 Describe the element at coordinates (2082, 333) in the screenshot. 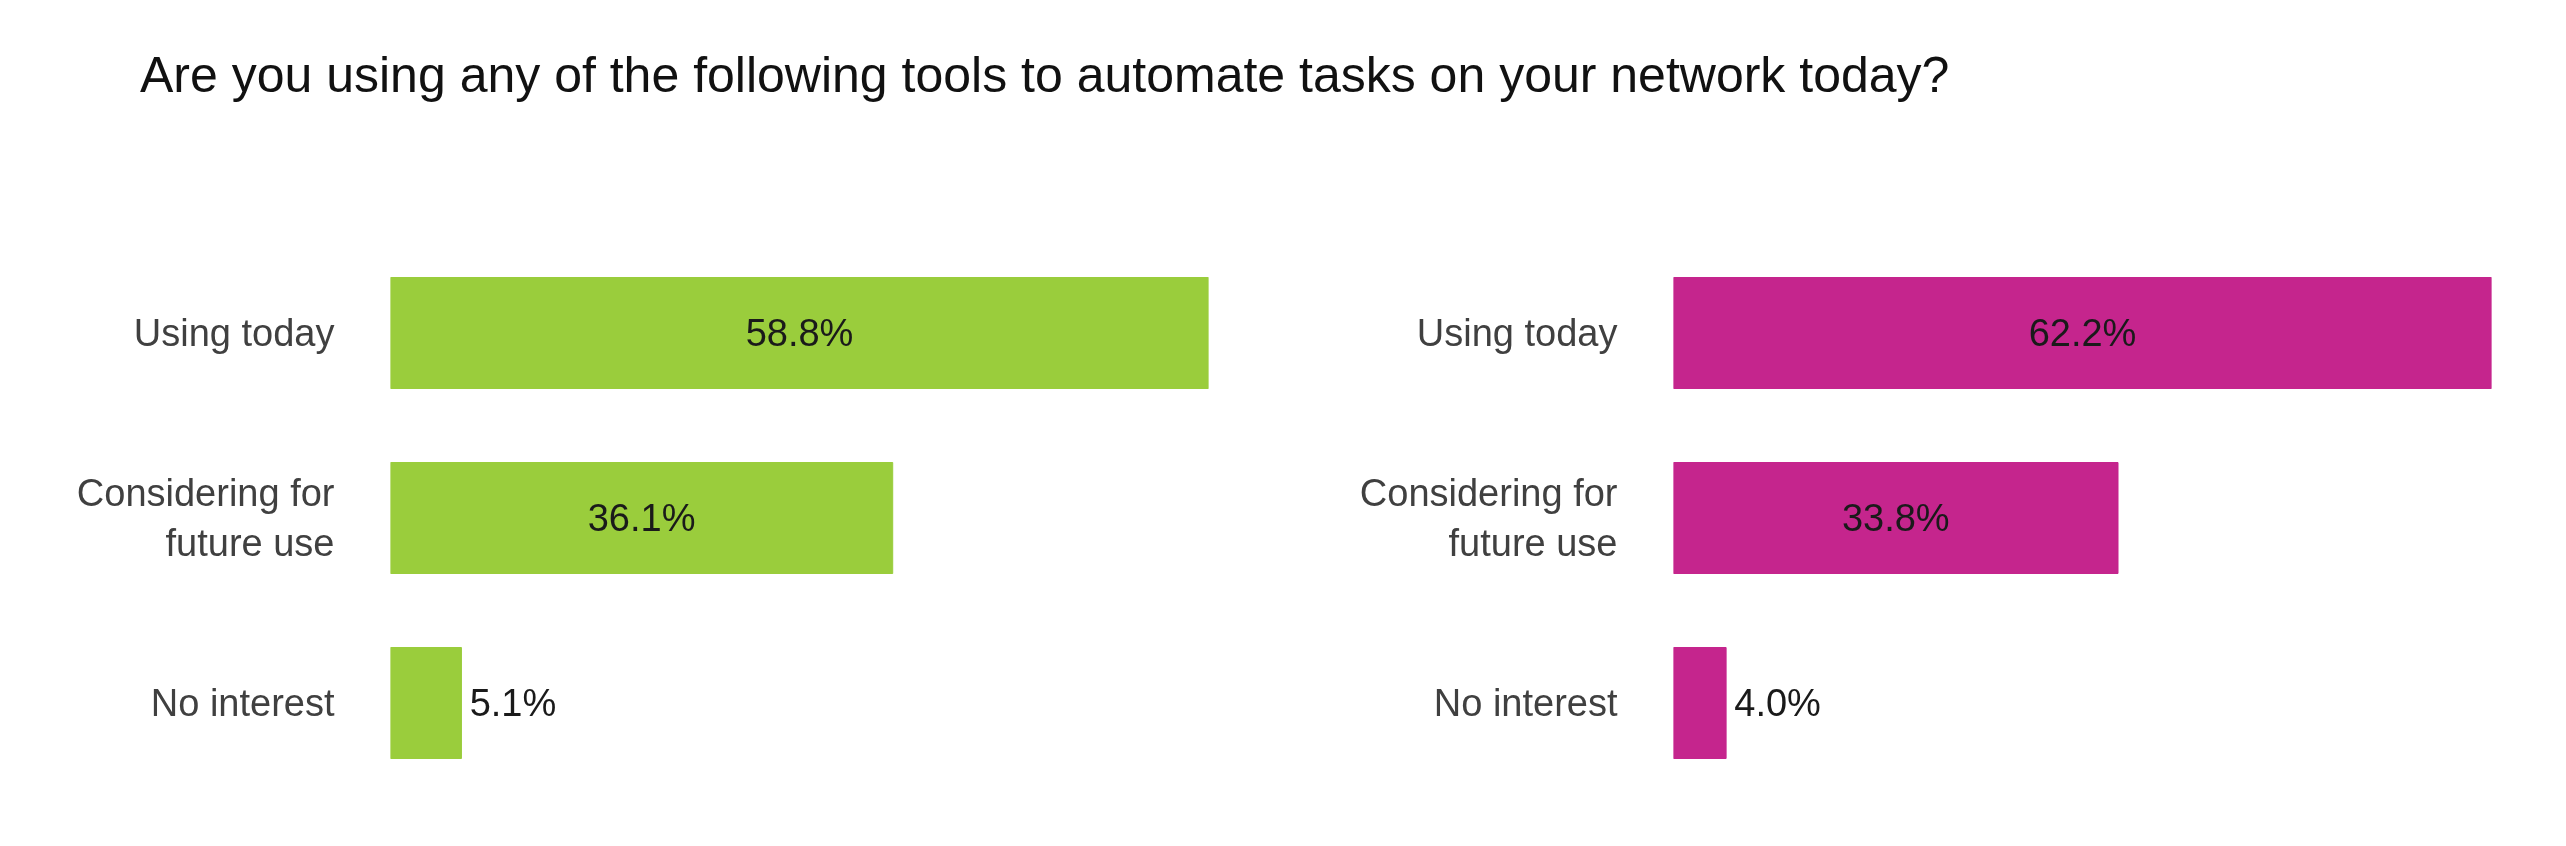

I see `data-label: 62.2%` at that location.